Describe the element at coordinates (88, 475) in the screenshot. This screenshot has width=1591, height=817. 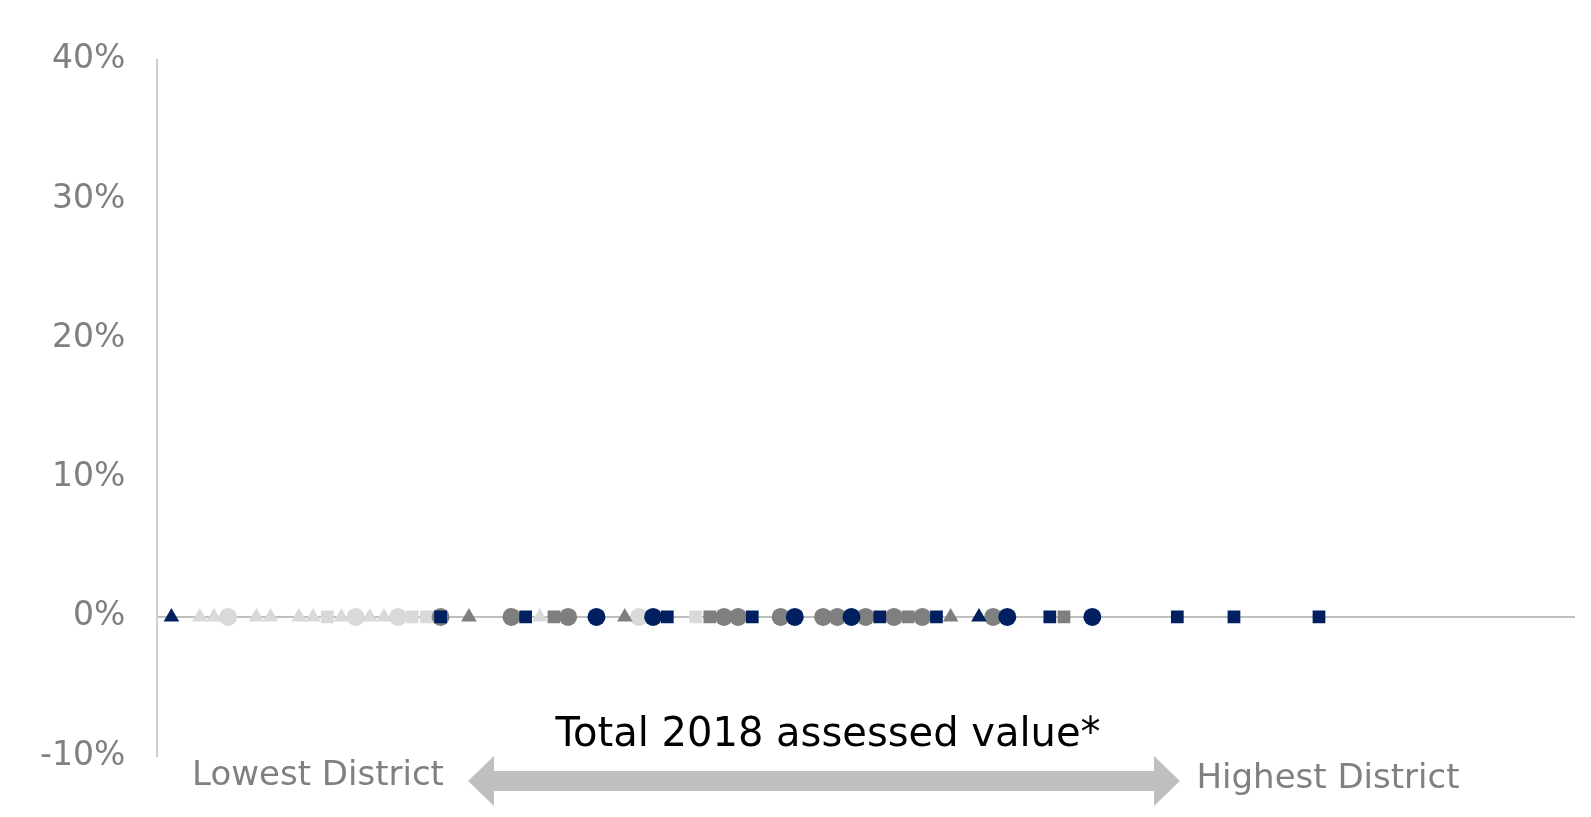
I see `y-tick-label: 10%` at that location.